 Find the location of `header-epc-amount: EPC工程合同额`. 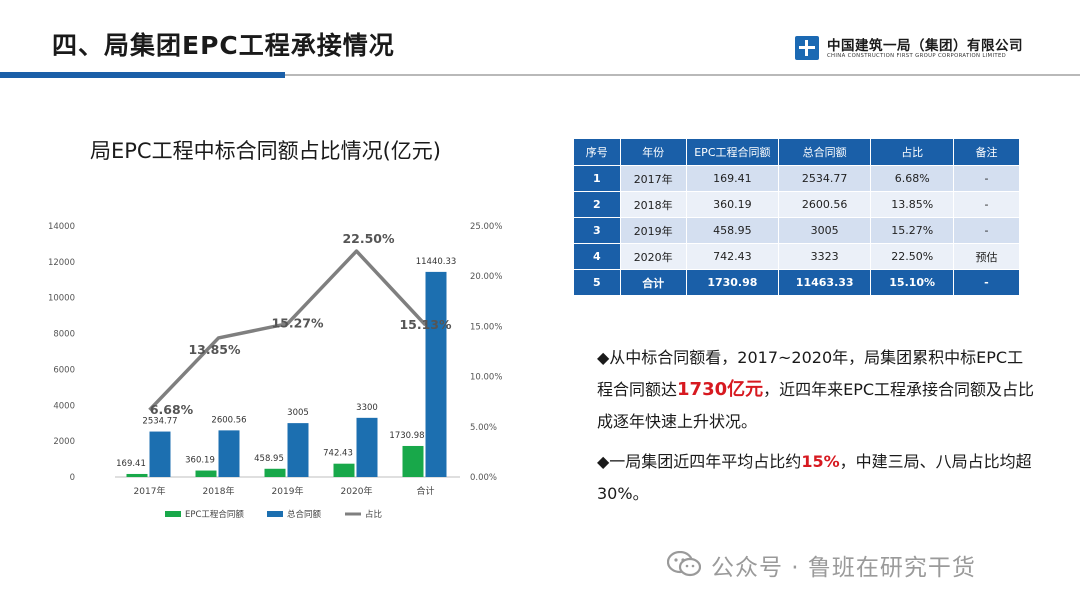

header-epc-amount: EPC工程合同额 is located at coordinates (732, 152).